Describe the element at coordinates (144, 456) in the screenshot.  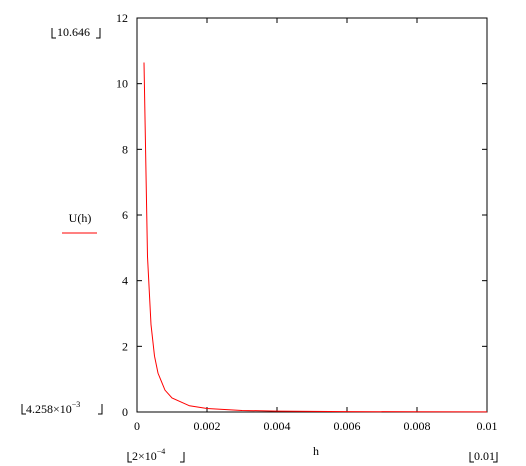
I see `x-min-base: 2×10` at that location.